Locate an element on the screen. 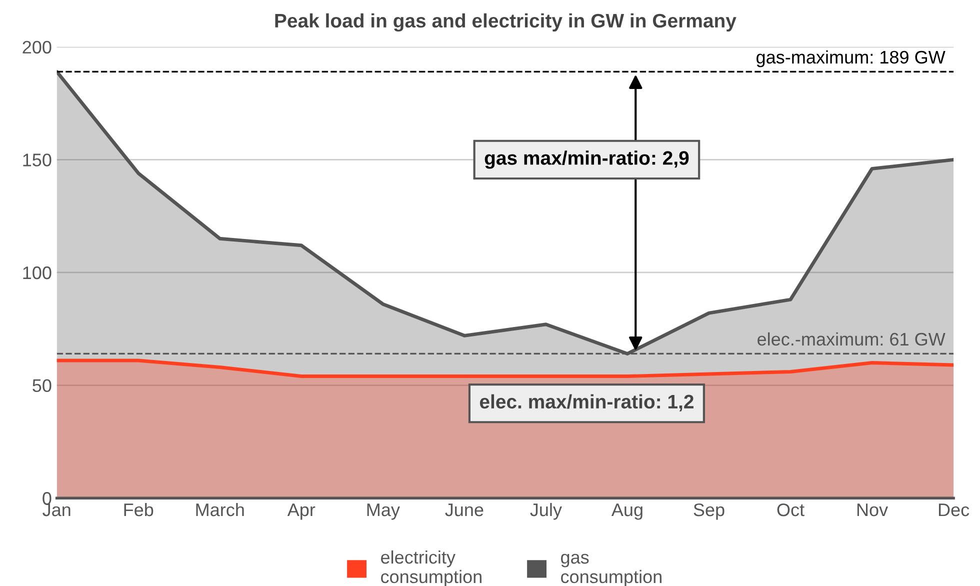 Image resolution: width=980 pixels, height=586 pixels. y-tick-label: 50 is located at coordinates (42, 385).